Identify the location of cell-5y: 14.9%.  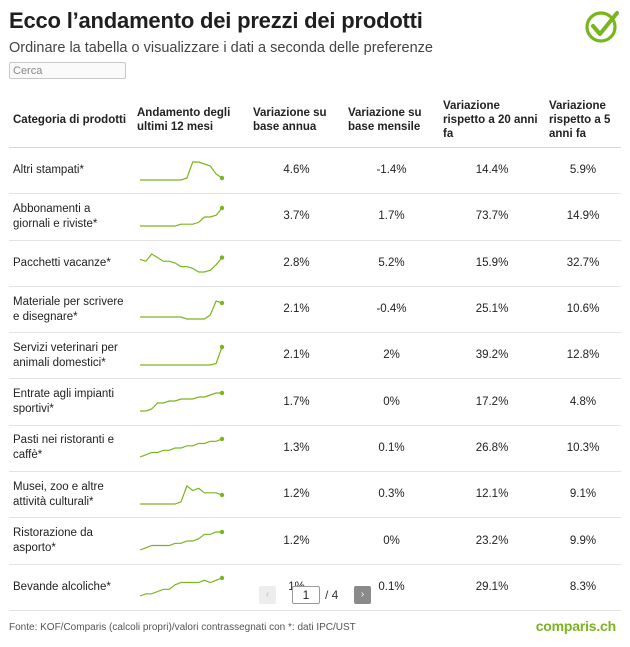
(583, 217).